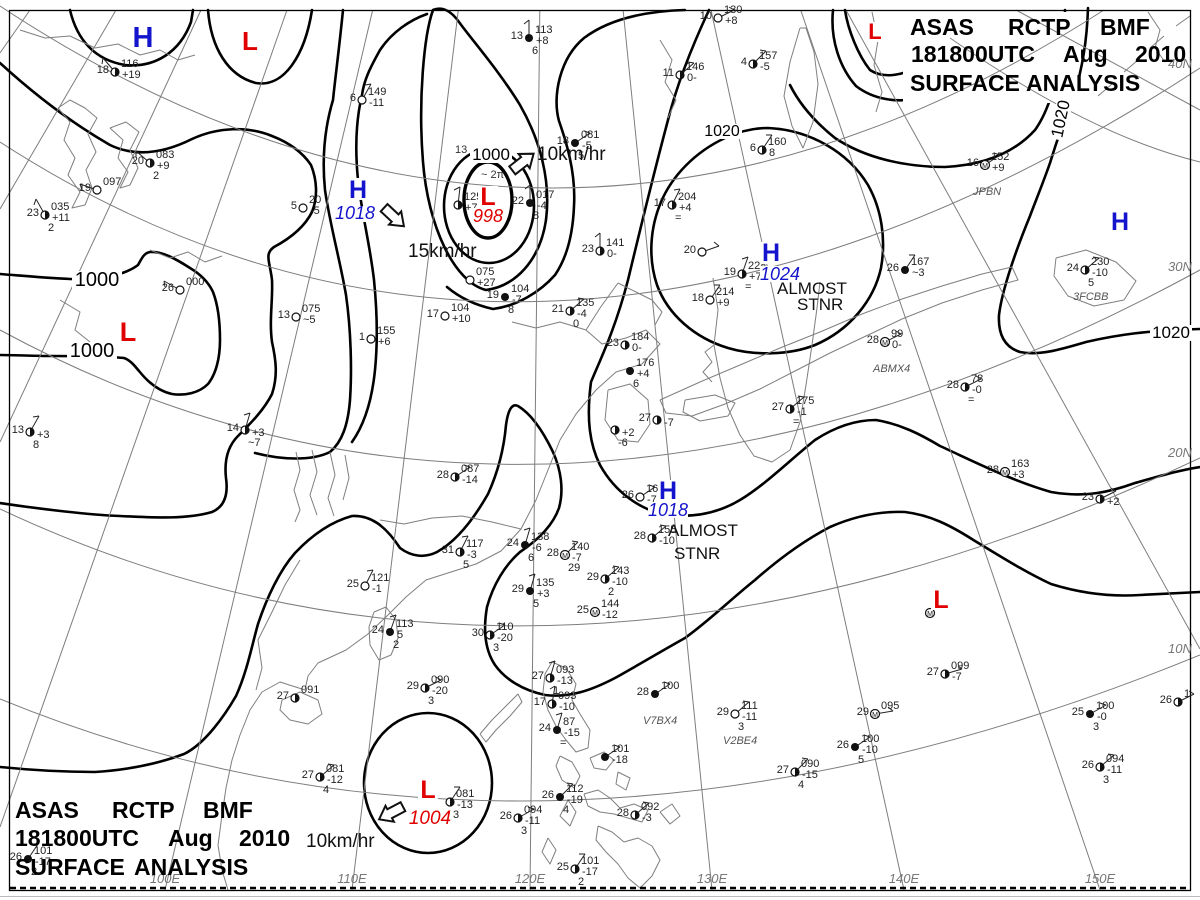  Describe the element at coordinates (427, 790) in the screenshot. I see `svg-text: L` at that location.